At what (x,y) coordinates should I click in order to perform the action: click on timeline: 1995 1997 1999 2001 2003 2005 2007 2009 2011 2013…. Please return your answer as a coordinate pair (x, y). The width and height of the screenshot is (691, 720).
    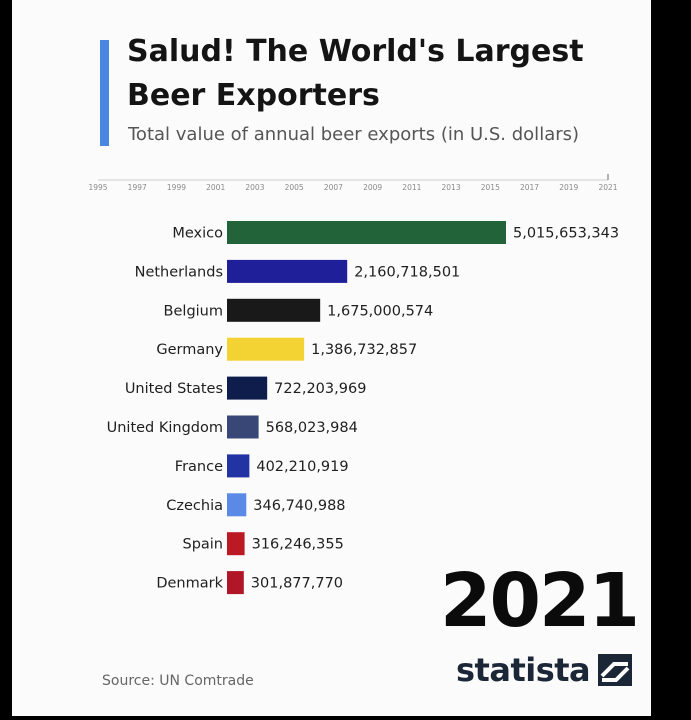
    Looking at the image, I should click on (353, 183).